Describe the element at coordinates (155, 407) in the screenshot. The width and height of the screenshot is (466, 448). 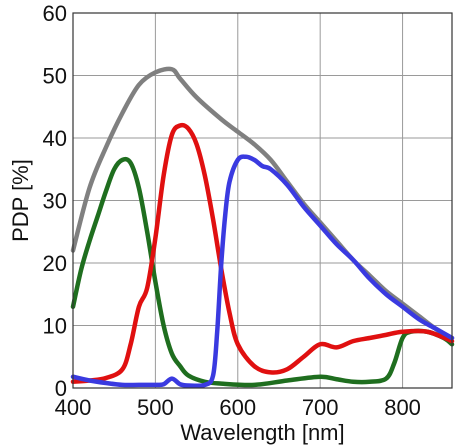
I see `x-tick-label: 500` at that location.